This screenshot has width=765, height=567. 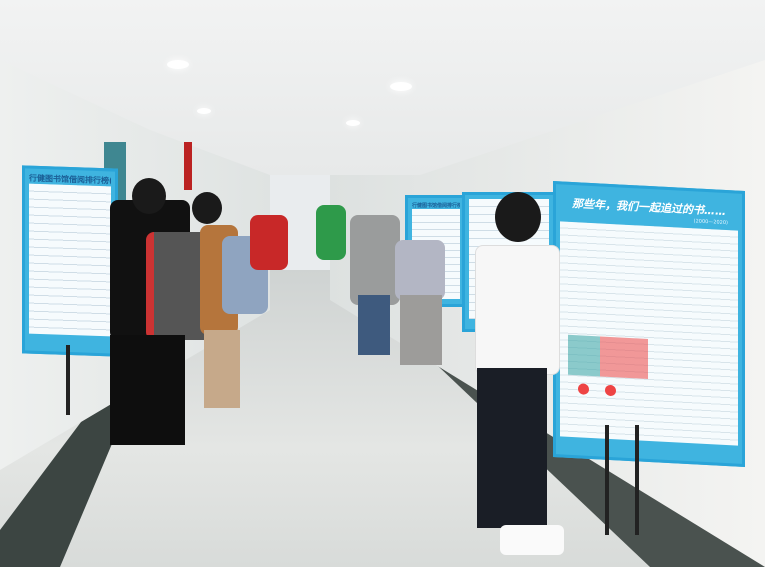 What do you see at coordinates (269, 242) in the screenshot?
I see `person-red-jacket` at bounding box center [269, 242].